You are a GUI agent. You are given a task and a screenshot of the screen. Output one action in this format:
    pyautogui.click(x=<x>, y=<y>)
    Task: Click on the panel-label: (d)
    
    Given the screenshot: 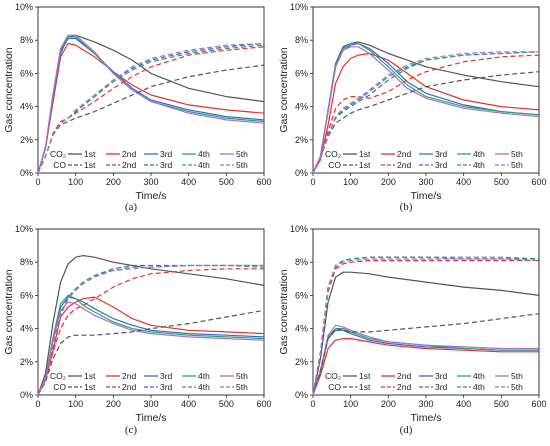 What is the action you would take?
    pyautogui.click(x=406, y=430)
    